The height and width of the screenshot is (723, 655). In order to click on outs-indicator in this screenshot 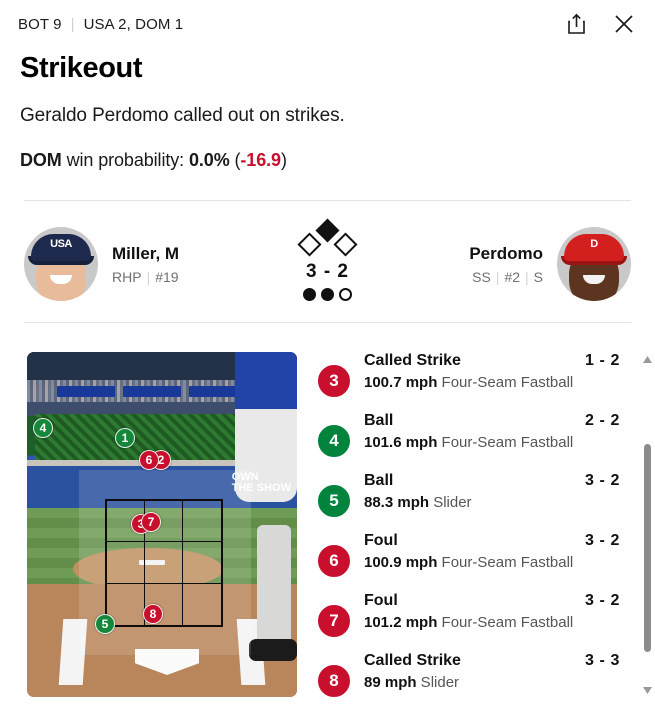, I will do `click(327, 294)`.